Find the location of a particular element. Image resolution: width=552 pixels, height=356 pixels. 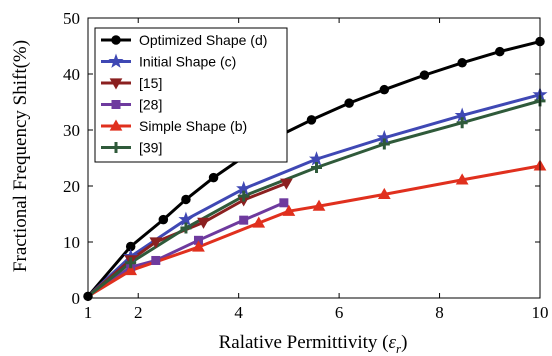

y-tick-label: 40 is located at coordinates (71, 74).